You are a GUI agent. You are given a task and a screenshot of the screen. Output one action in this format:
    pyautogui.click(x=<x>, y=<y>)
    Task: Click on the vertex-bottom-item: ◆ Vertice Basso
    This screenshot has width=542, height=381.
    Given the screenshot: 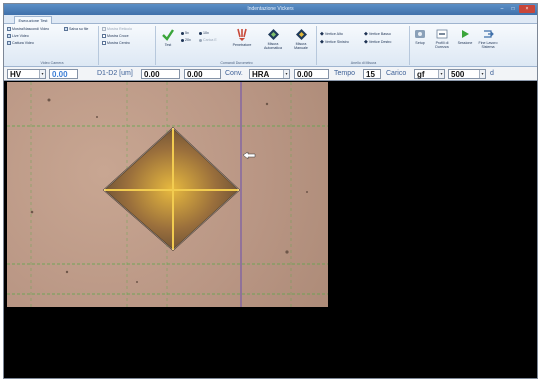 What is the action you would take?
    pyautogui.click(x=377, y=34)
    